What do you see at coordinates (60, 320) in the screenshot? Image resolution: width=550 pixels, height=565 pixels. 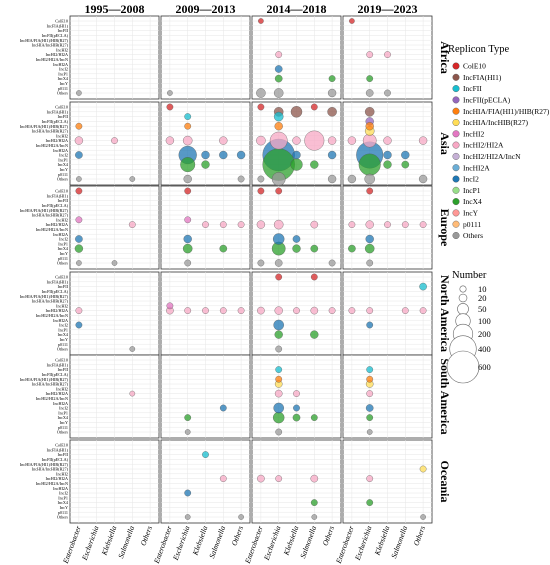 I see `replicon-tick-north-america-9: IncHI2A` at bounding box center [60, 320].